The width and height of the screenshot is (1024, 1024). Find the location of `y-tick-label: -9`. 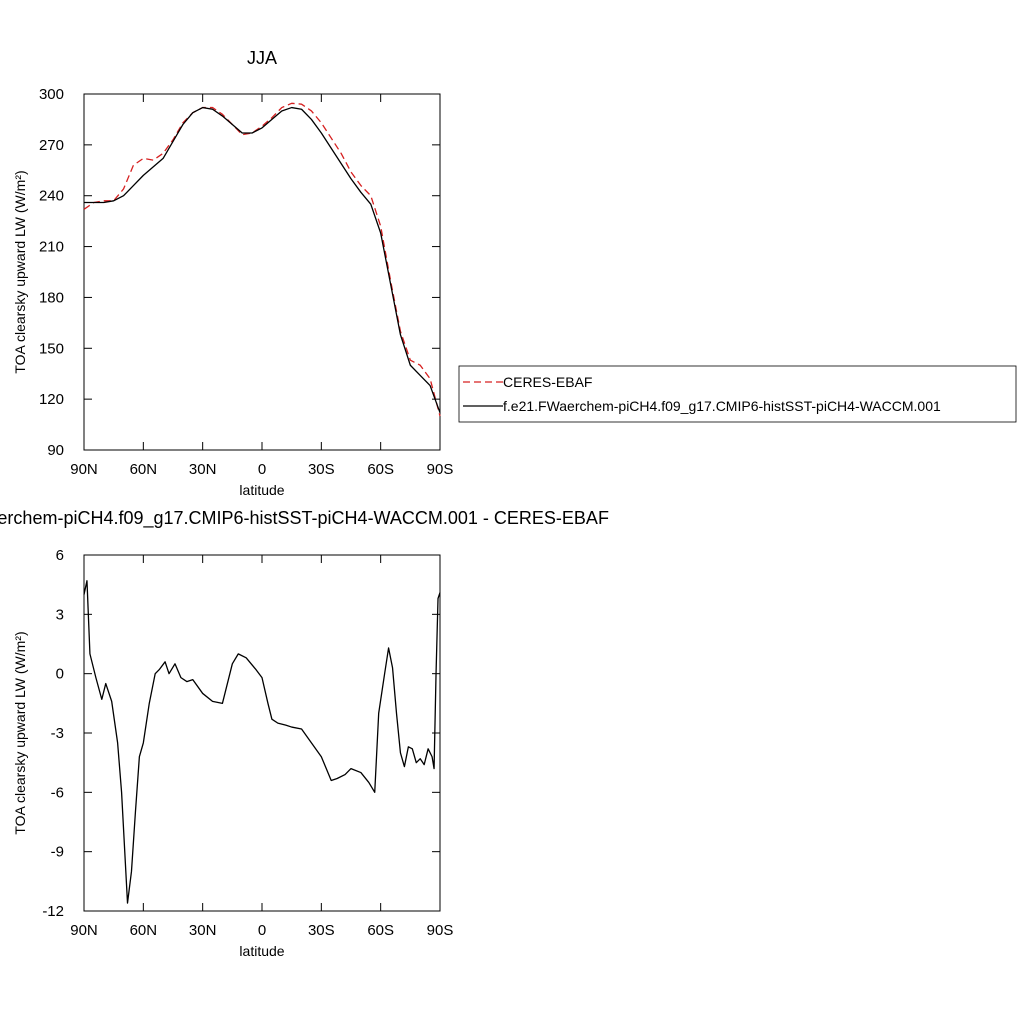

y-tick-label: -9 is located at coordinates (57, 852).